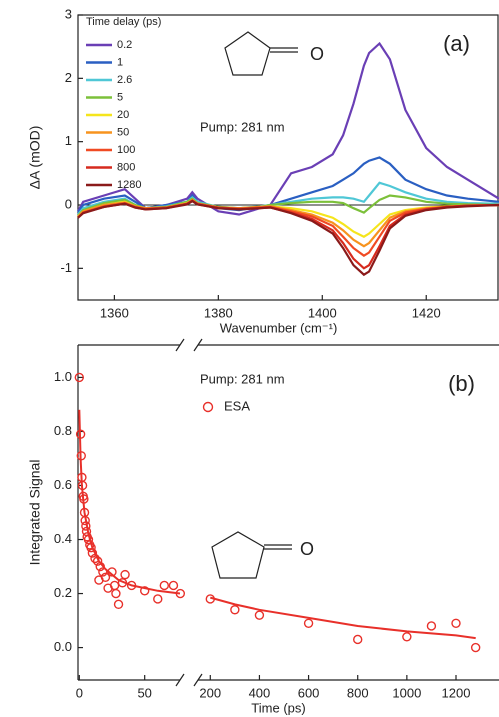 The image size is (499, 717). What do you see at coordinates (251, 555) in the screenshot?
I see `molecule-b` at bounding box center [251, 555].